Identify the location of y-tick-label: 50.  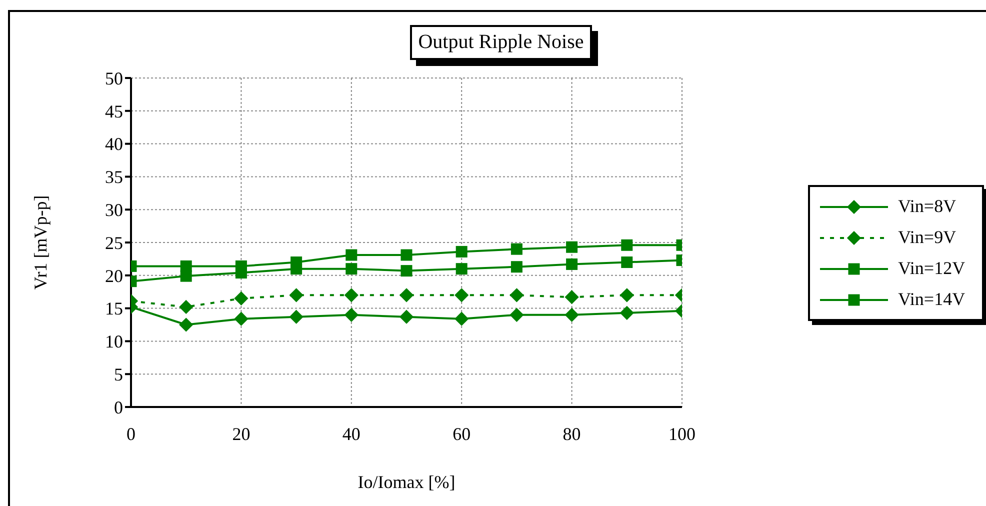
(114, 78).